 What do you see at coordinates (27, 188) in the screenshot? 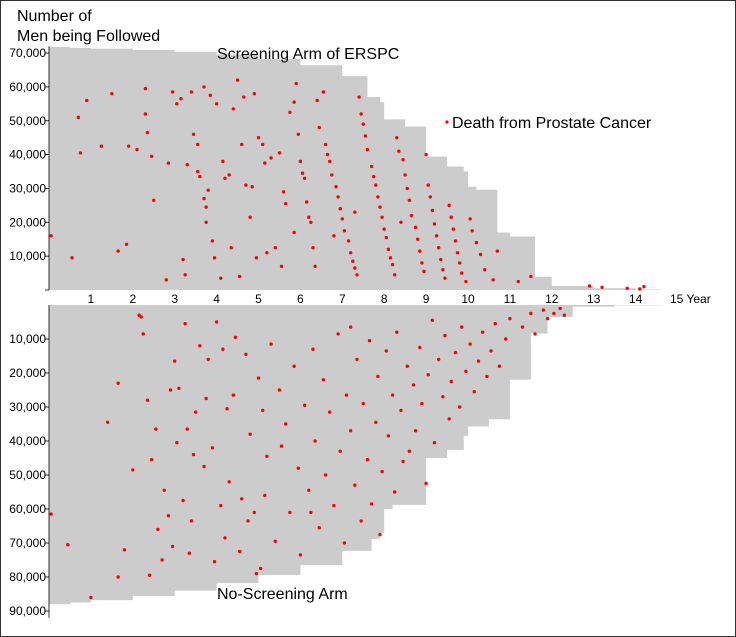
I see `y-tick-label-top: 30,000` at bounding box center [27, 188].